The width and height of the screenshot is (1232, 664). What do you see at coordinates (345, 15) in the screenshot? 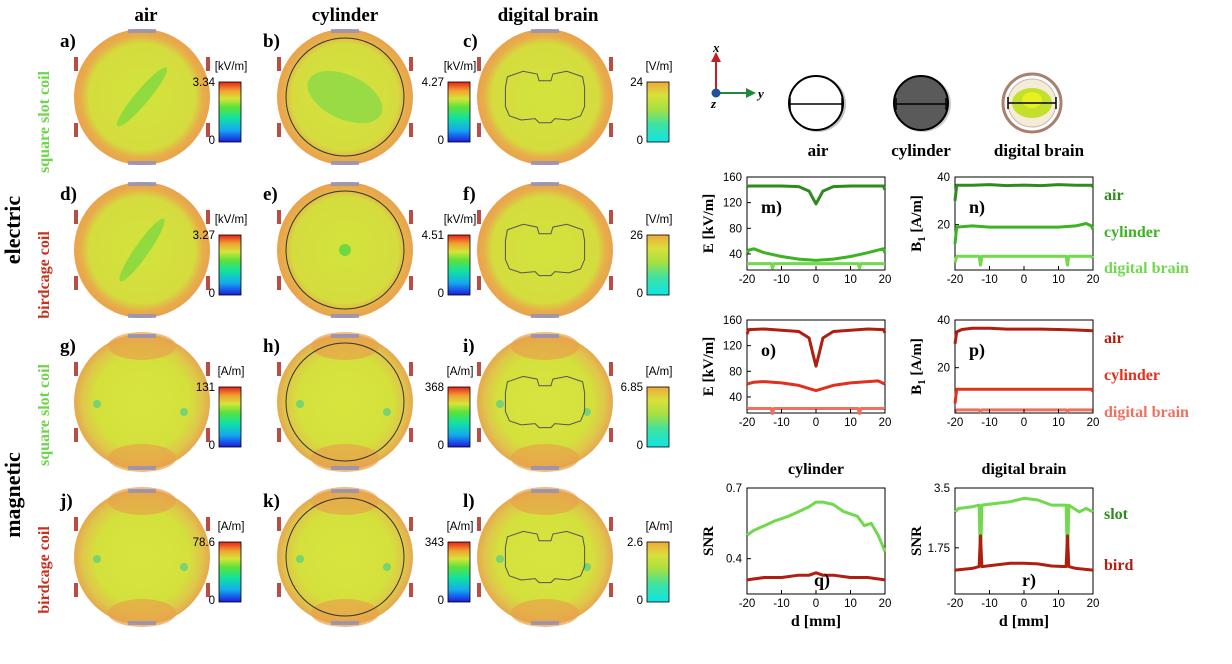
I see `column-header-cylinder: cylinder` at bounding box center [345, 15].